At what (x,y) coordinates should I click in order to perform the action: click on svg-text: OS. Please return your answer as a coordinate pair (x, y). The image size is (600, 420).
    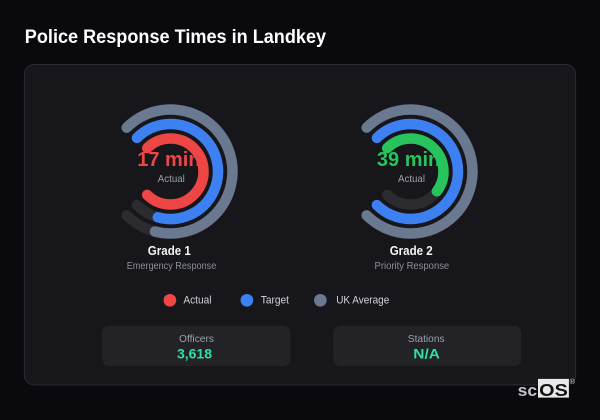
    Looking at the image, I should click on (553, 390).